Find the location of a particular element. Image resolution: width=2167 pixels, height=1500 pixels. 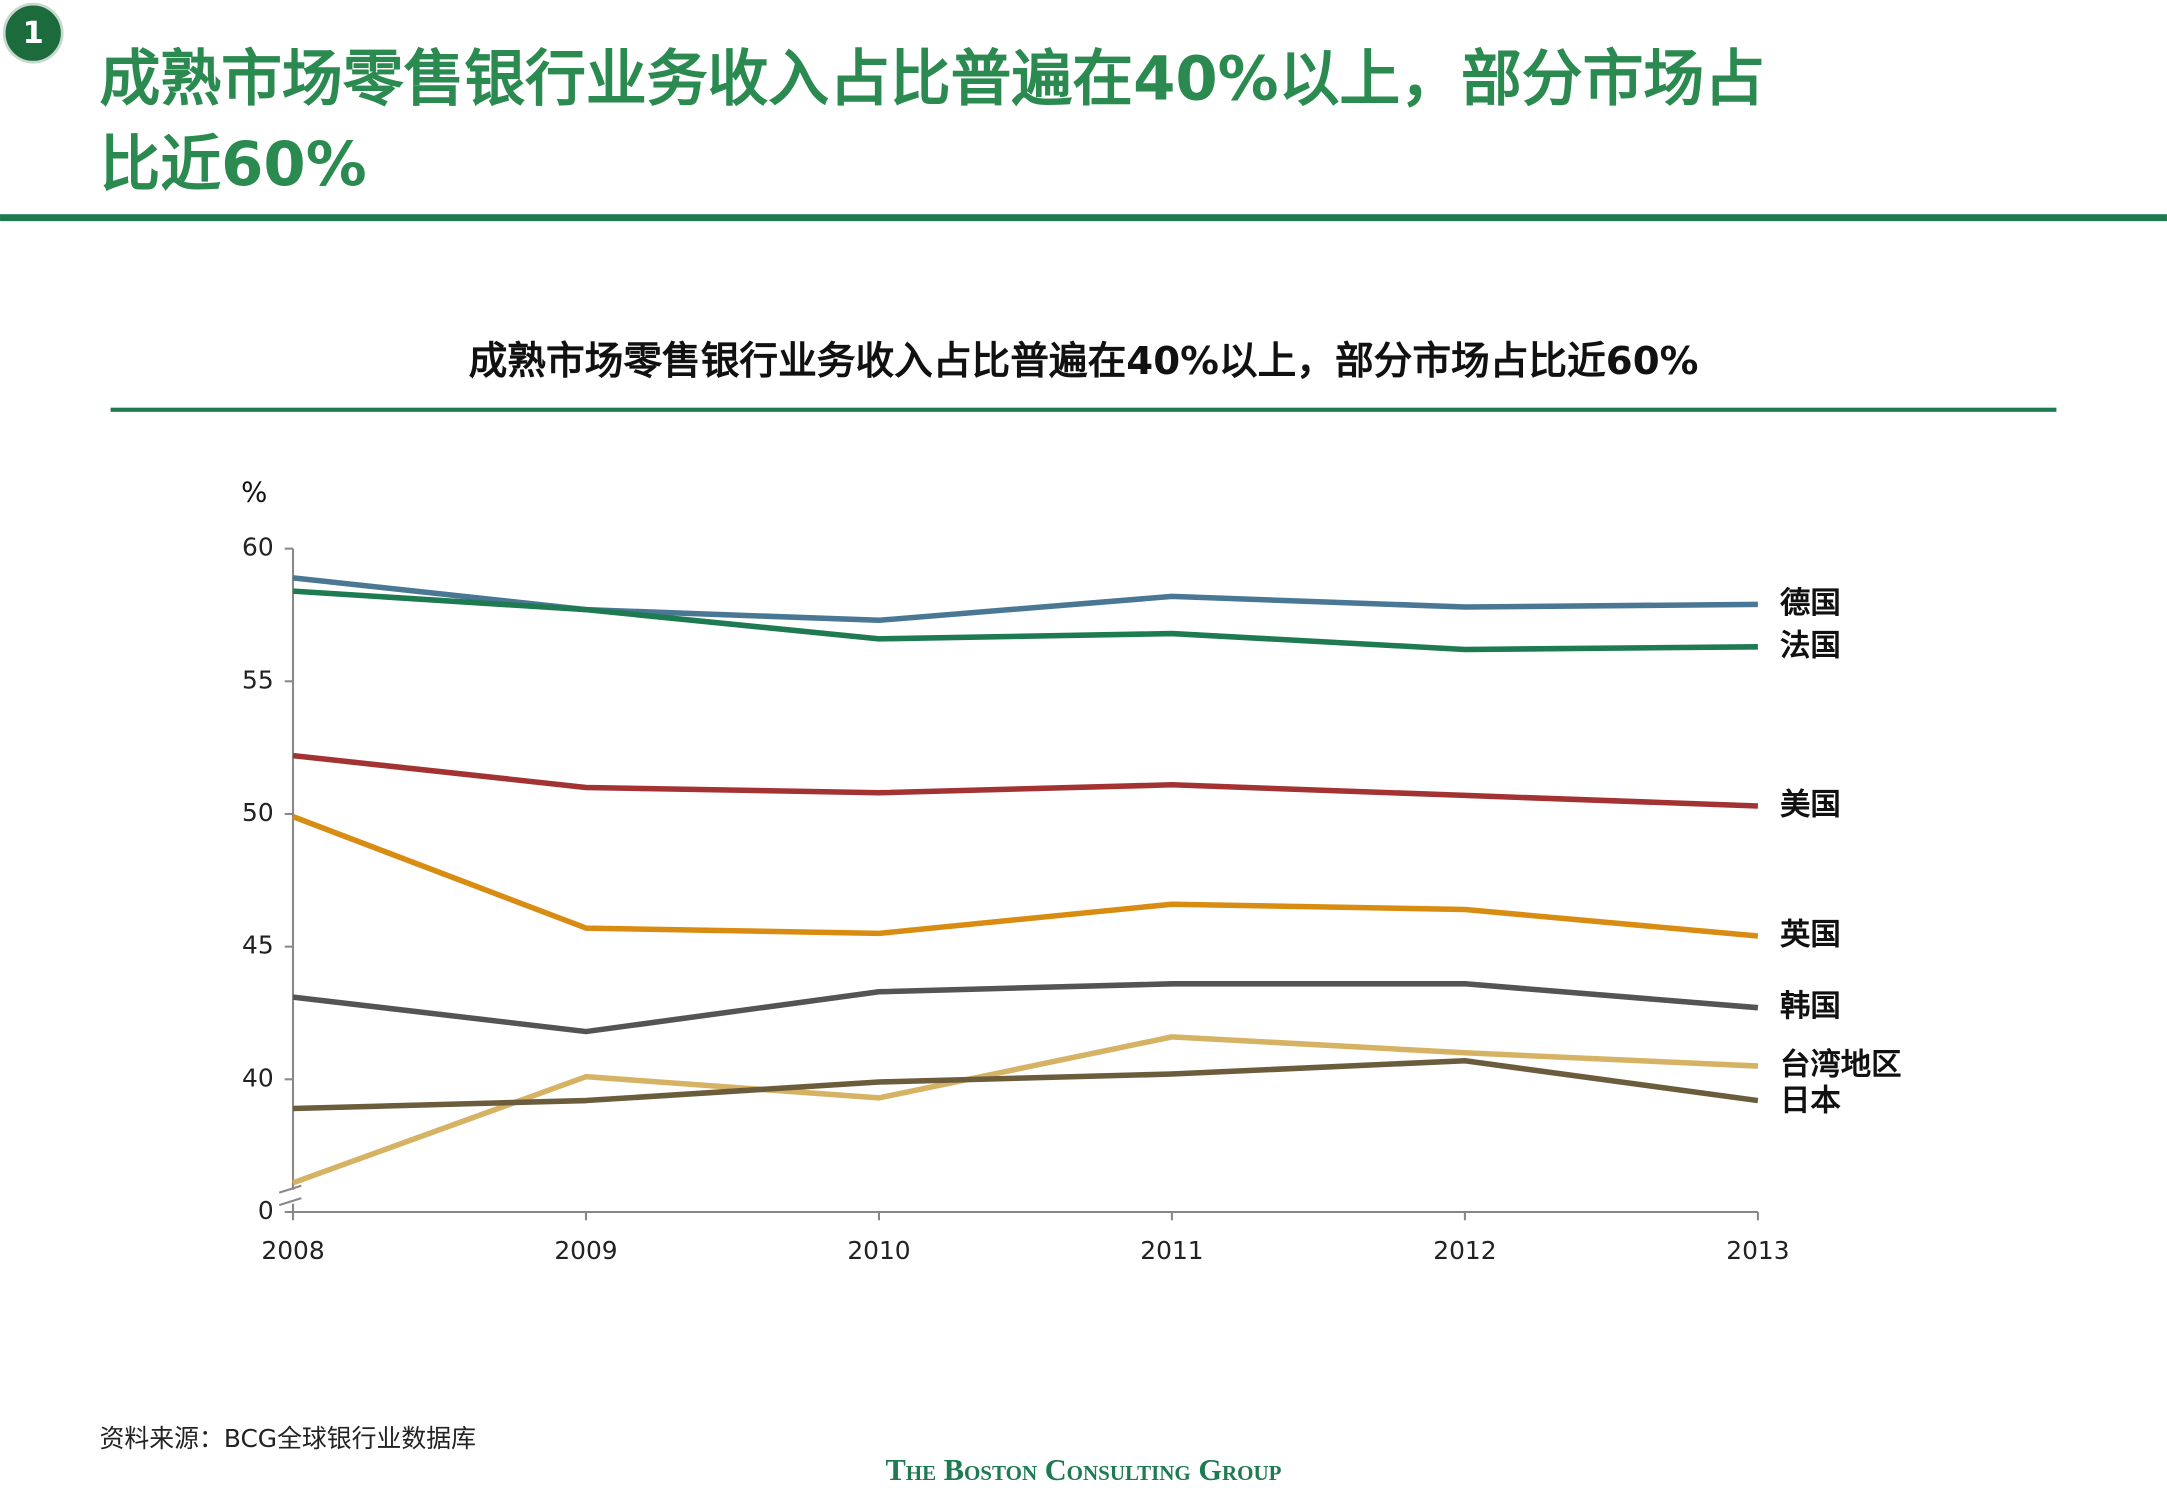

source-note: 资料来源：BCG全球银行业数据库 is located at coordinates (288, 1438).